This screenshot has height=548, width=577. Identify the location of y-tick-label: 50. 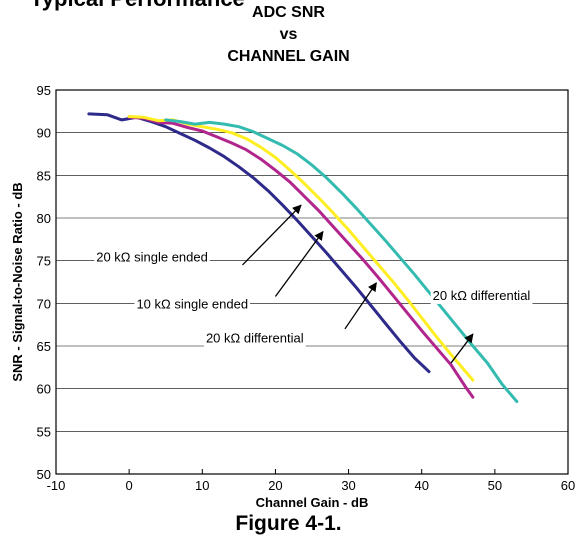
(44, 474).